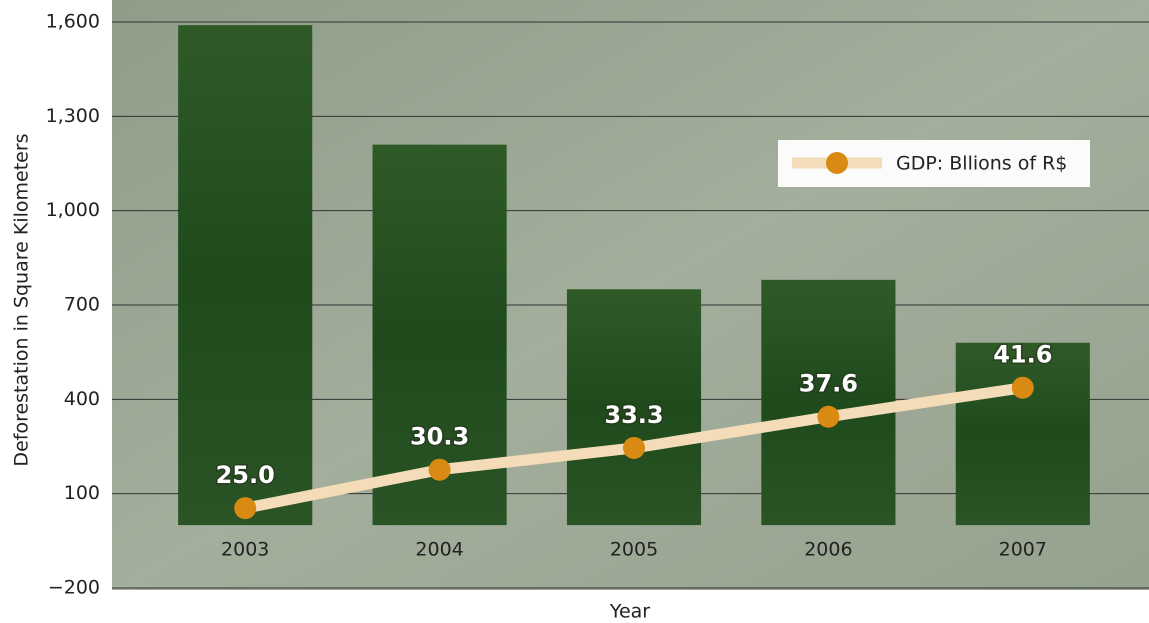 Image resolution: width=1149 pixels, height=623 pixels. What do you see at coordinates (439, 550) in the screenshot?
I see `x-tick-label: 2004` at bounding box center [439, 550].